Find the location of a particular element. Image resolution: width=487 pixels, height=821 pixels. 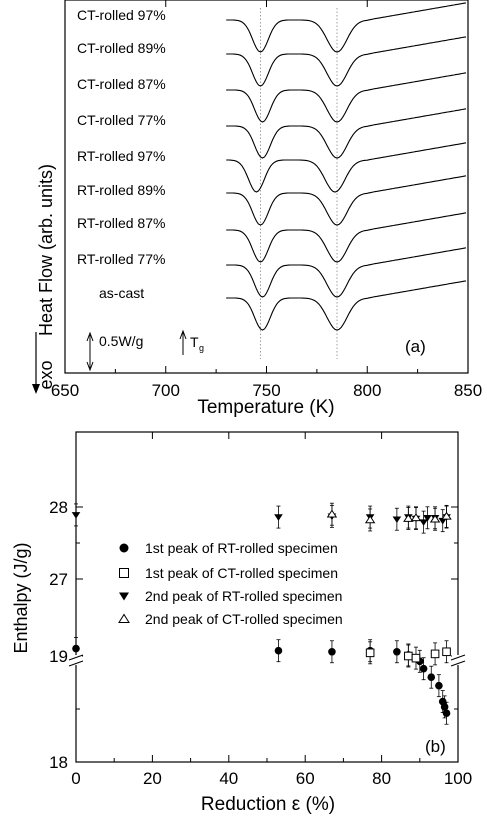

panel-a-x-axis-title: Temperature (K) is located at coordinates (265, 407).